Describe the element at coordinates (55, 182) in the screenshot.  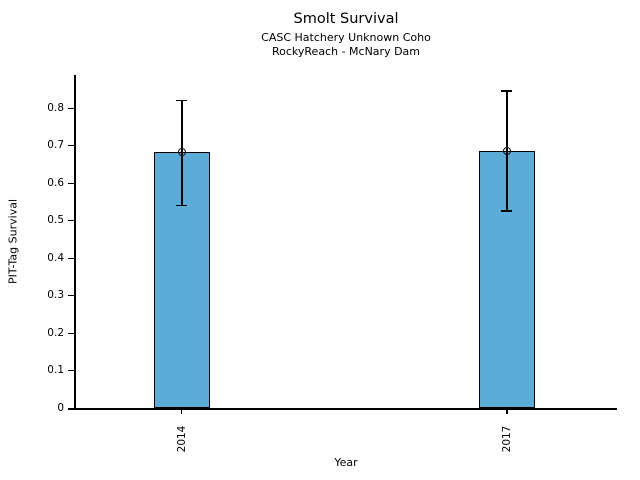
I see `y-axis-tick-label: 0.6` at that location.